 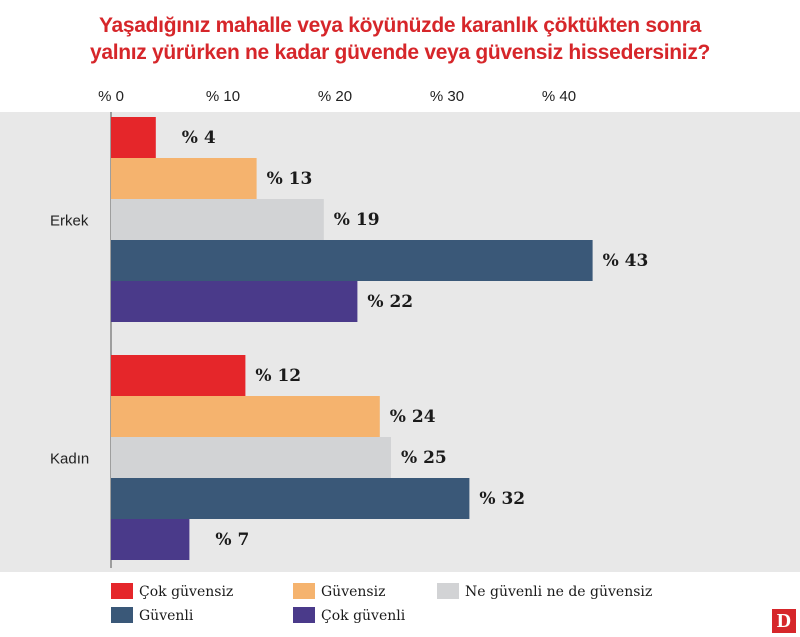 What do you see at coordinates (363, 616) in the screenshot?
I see `legend-label: Çok güvenli` at bounding box center [363, 616].